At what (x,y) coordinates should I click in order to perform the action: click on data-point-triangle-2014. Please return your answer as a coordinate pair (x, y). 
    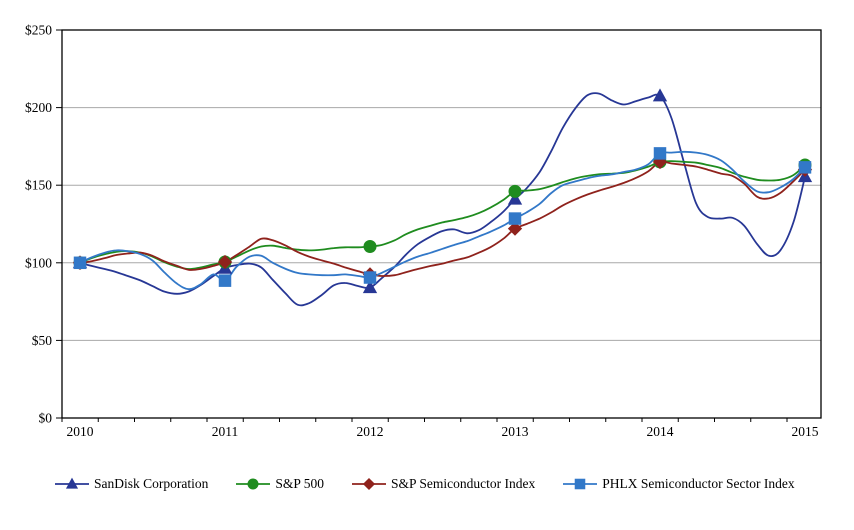
    Looking at the image, I should click on (660, 95).